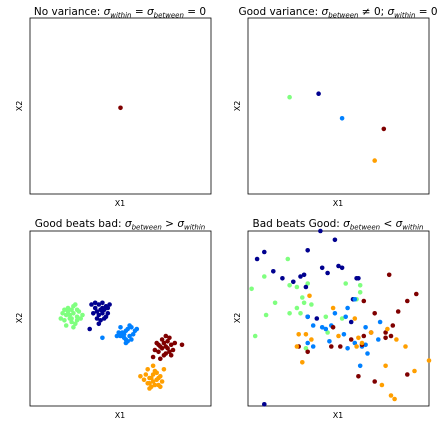  What do you see at coordinates (120, 415) in the screenshot?
I see `x-axis-label-good-beats-bad: X1` at bounding box center [120, 415].